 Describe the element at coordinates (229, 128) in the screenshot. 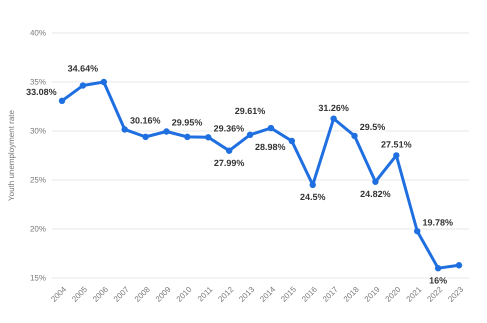

I see `data-label: 29.36%` at that location.